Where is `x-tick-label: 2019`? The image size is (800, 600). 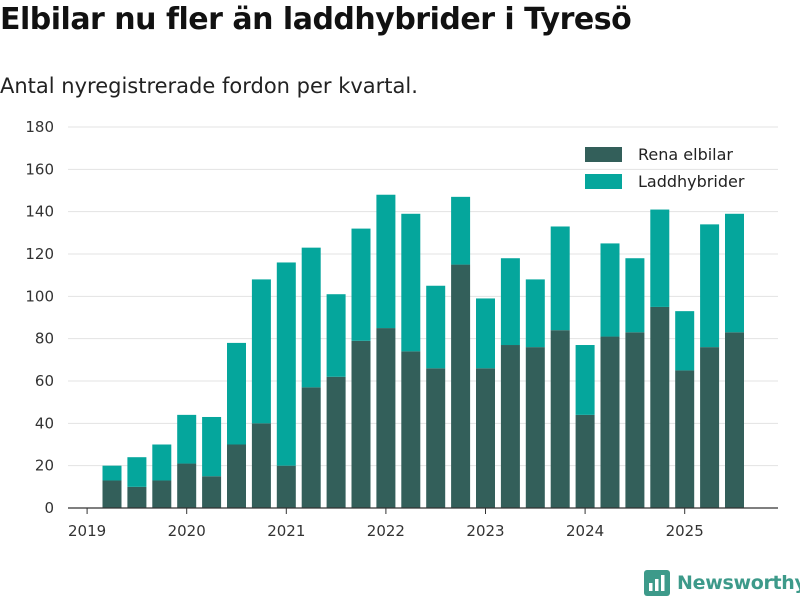
x-tick-label: 2019 is located at coordinates (87, 531).